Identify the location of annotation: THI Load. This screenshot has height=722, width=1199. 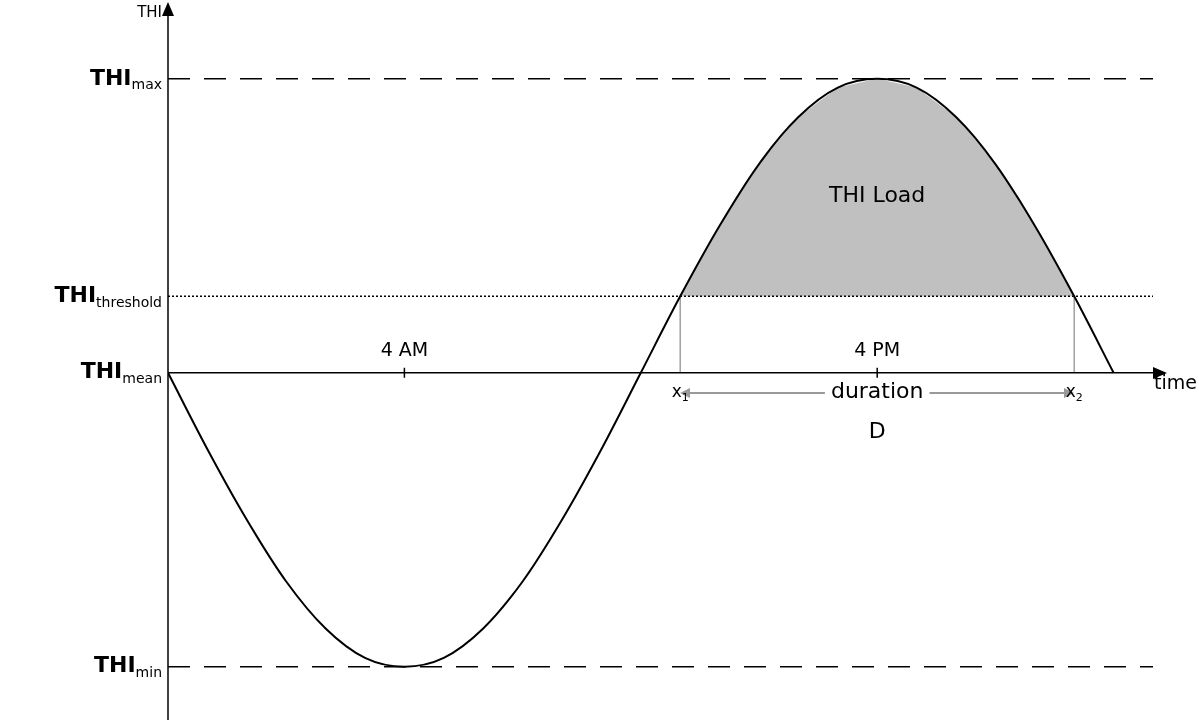
(877, 195).